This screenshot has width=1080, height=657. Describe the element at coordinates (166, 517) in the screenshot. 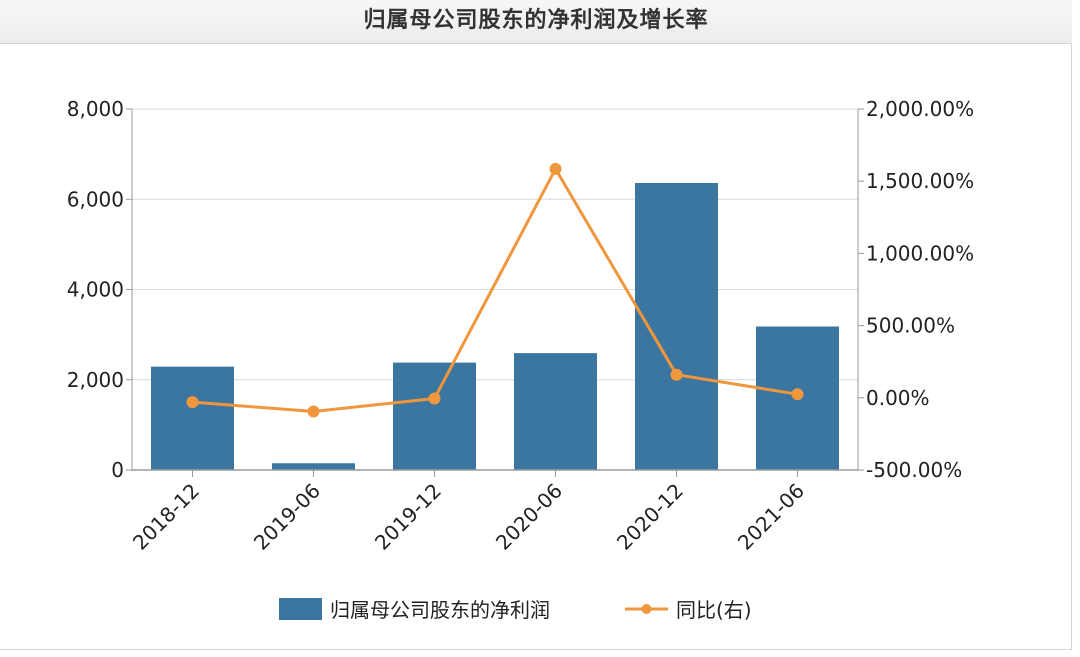

I see `x-tick-label: 2018-12` at that location.